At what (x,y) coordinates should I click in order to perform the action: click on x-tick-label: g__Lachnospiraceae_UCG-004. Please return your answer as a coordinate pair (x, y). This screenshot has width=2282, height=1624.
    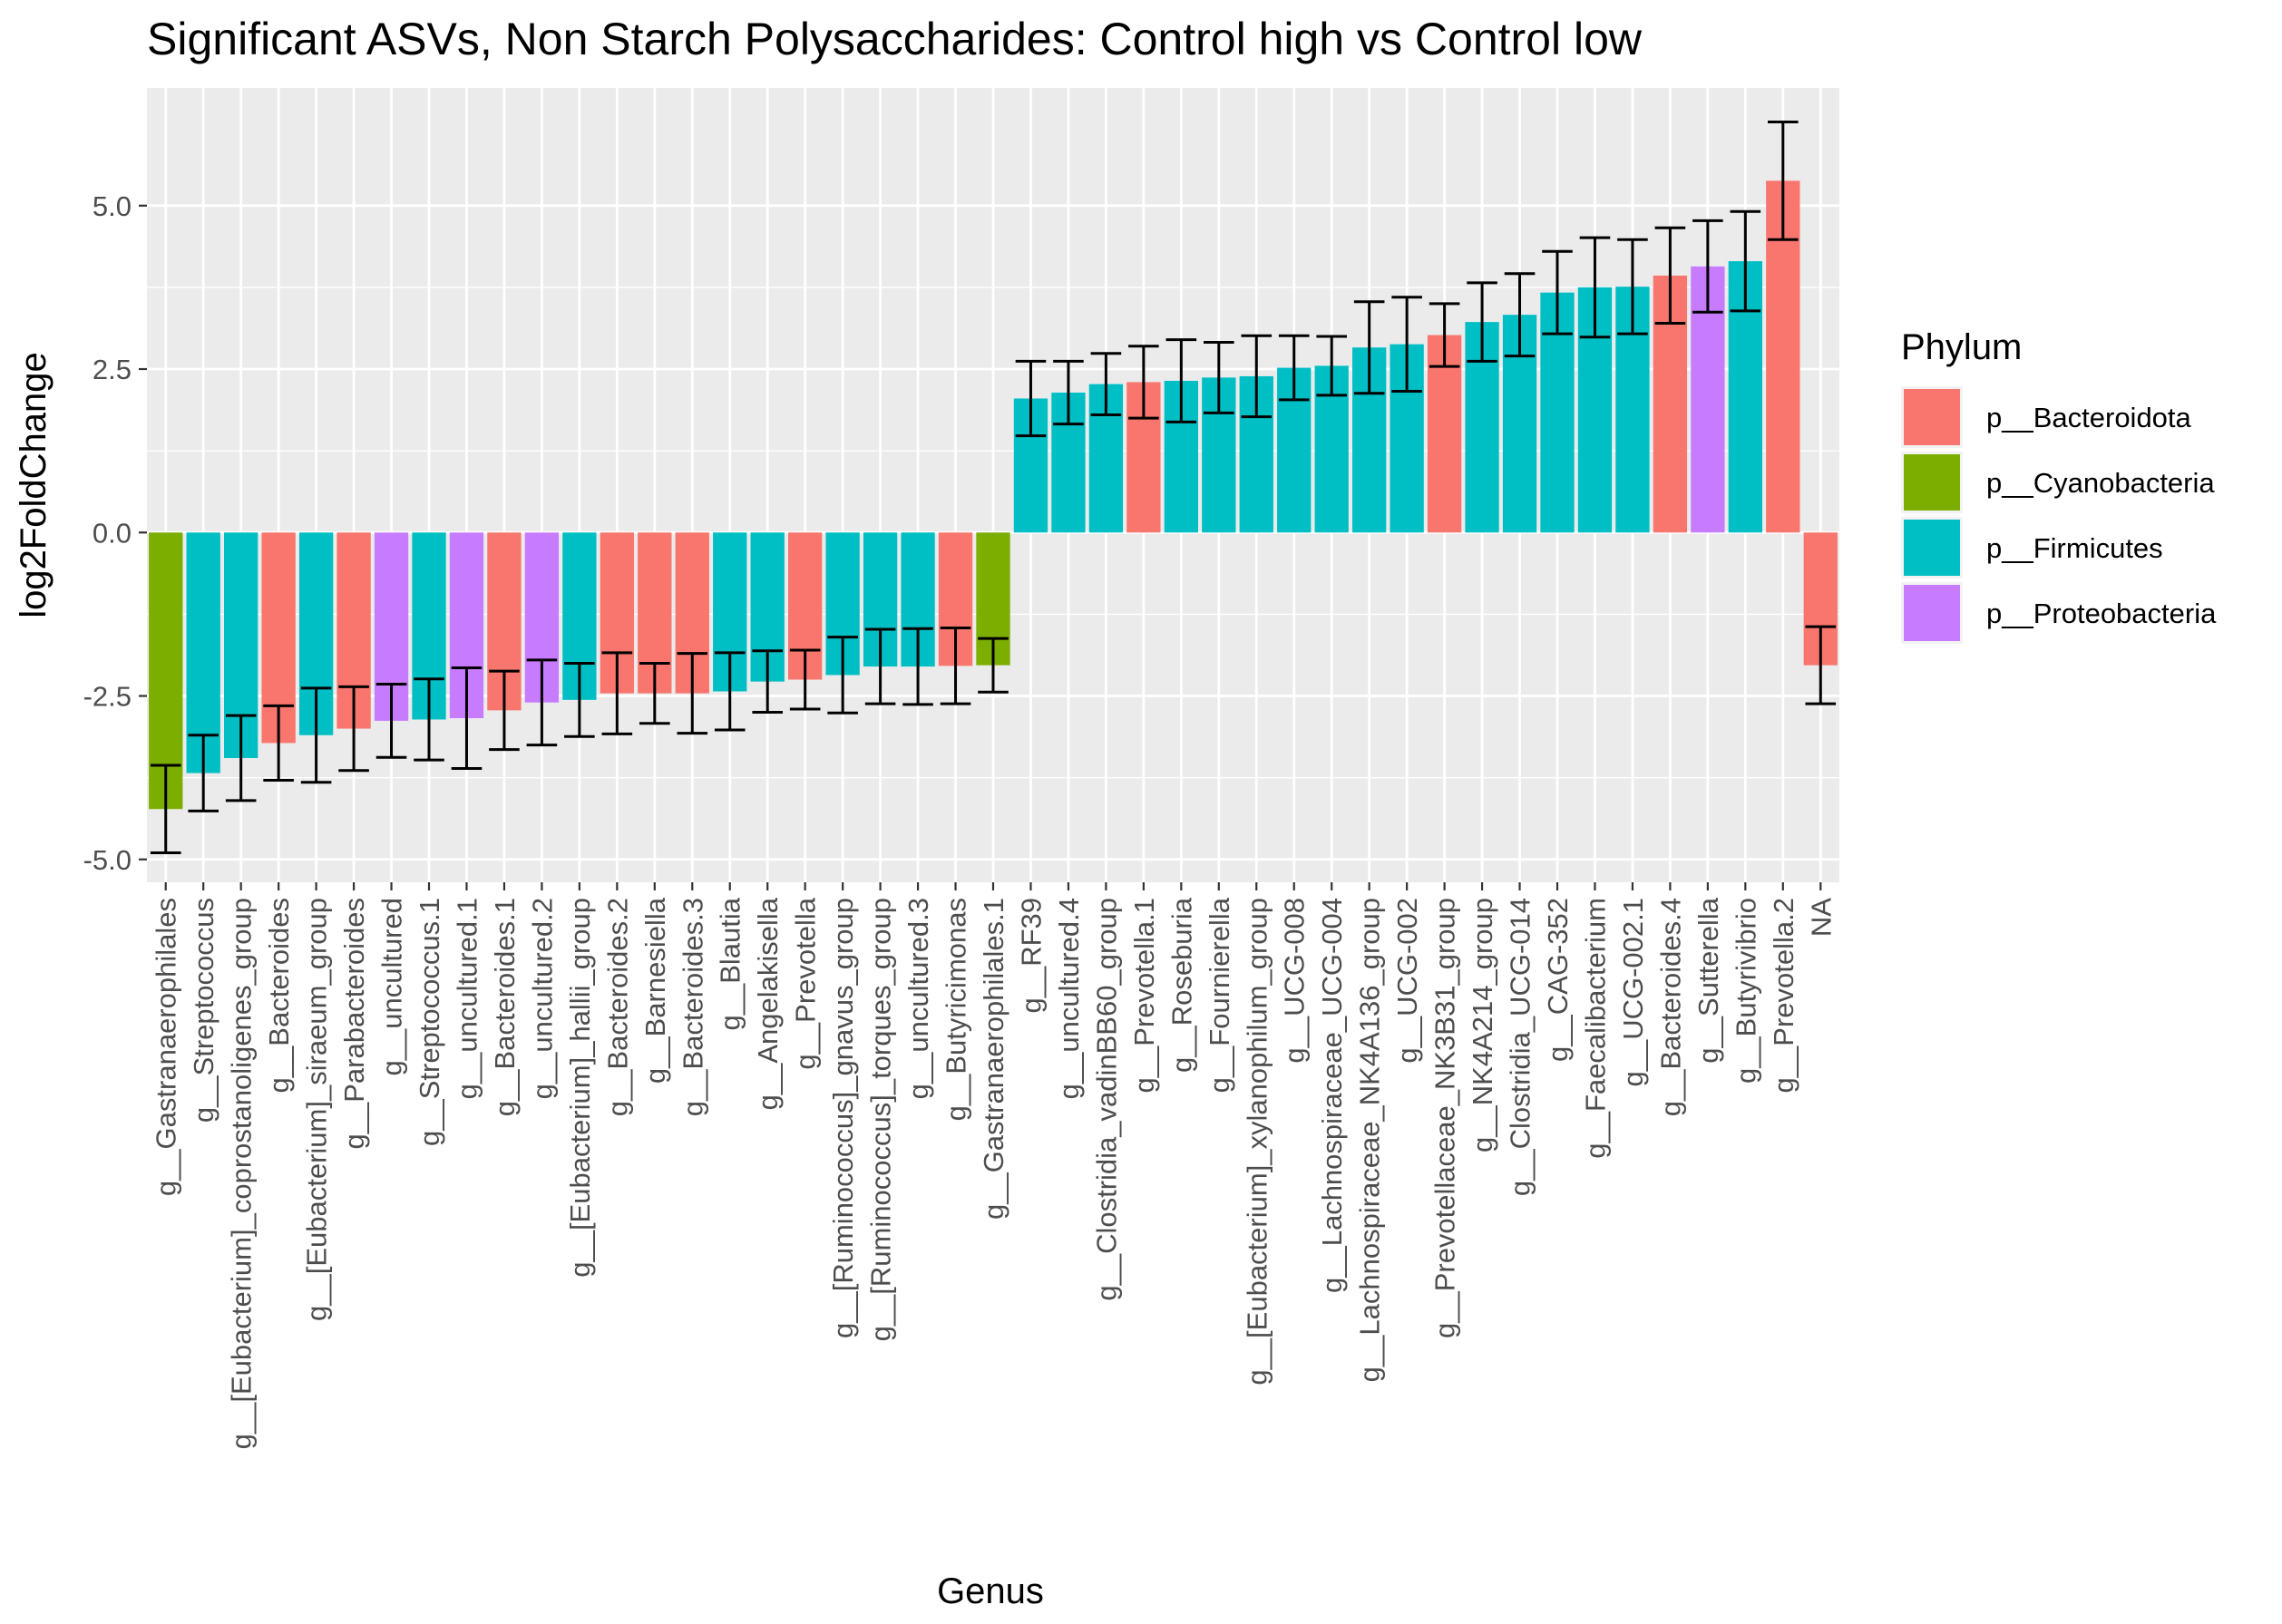
    Looking at the image, I should click on (1332, 1095).